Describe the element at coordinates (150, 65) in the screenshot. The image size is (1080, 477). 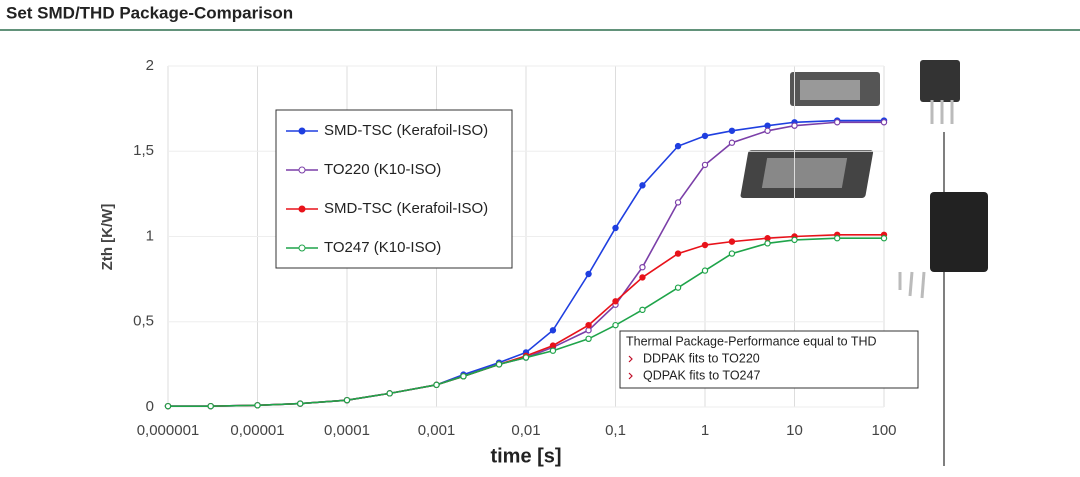
I see `y-tick-label: 2` at that location.